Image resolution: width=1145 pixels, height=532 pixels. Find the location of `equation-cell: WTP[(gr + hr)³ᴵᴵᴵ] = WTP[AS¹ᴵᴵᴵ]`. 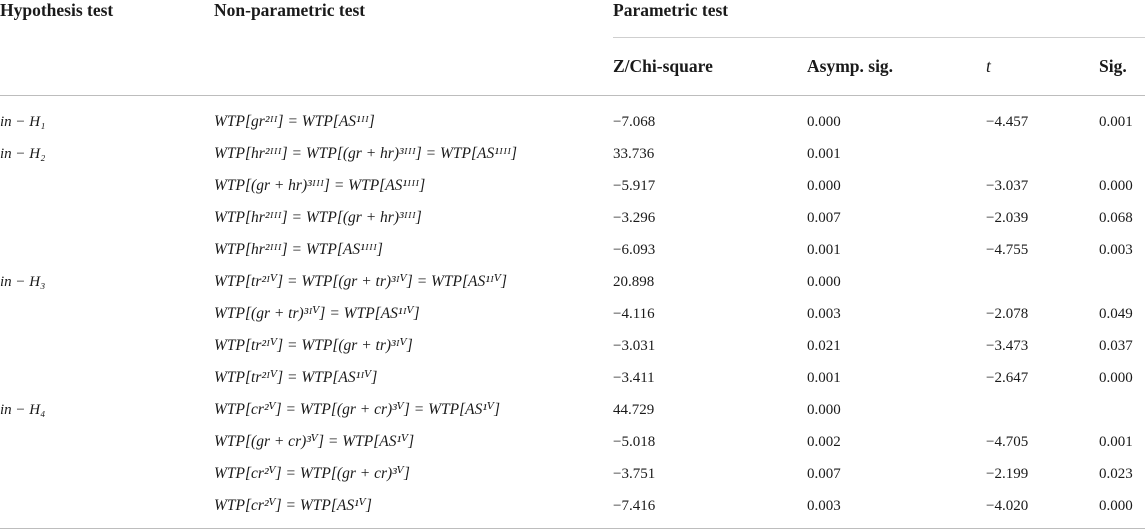

equation-cell: WTP[(gr + hr)³ᴵᴵᴵ] = WTP[AS¹ᴵᴵᴵ] is located at coordinates (320, 185).